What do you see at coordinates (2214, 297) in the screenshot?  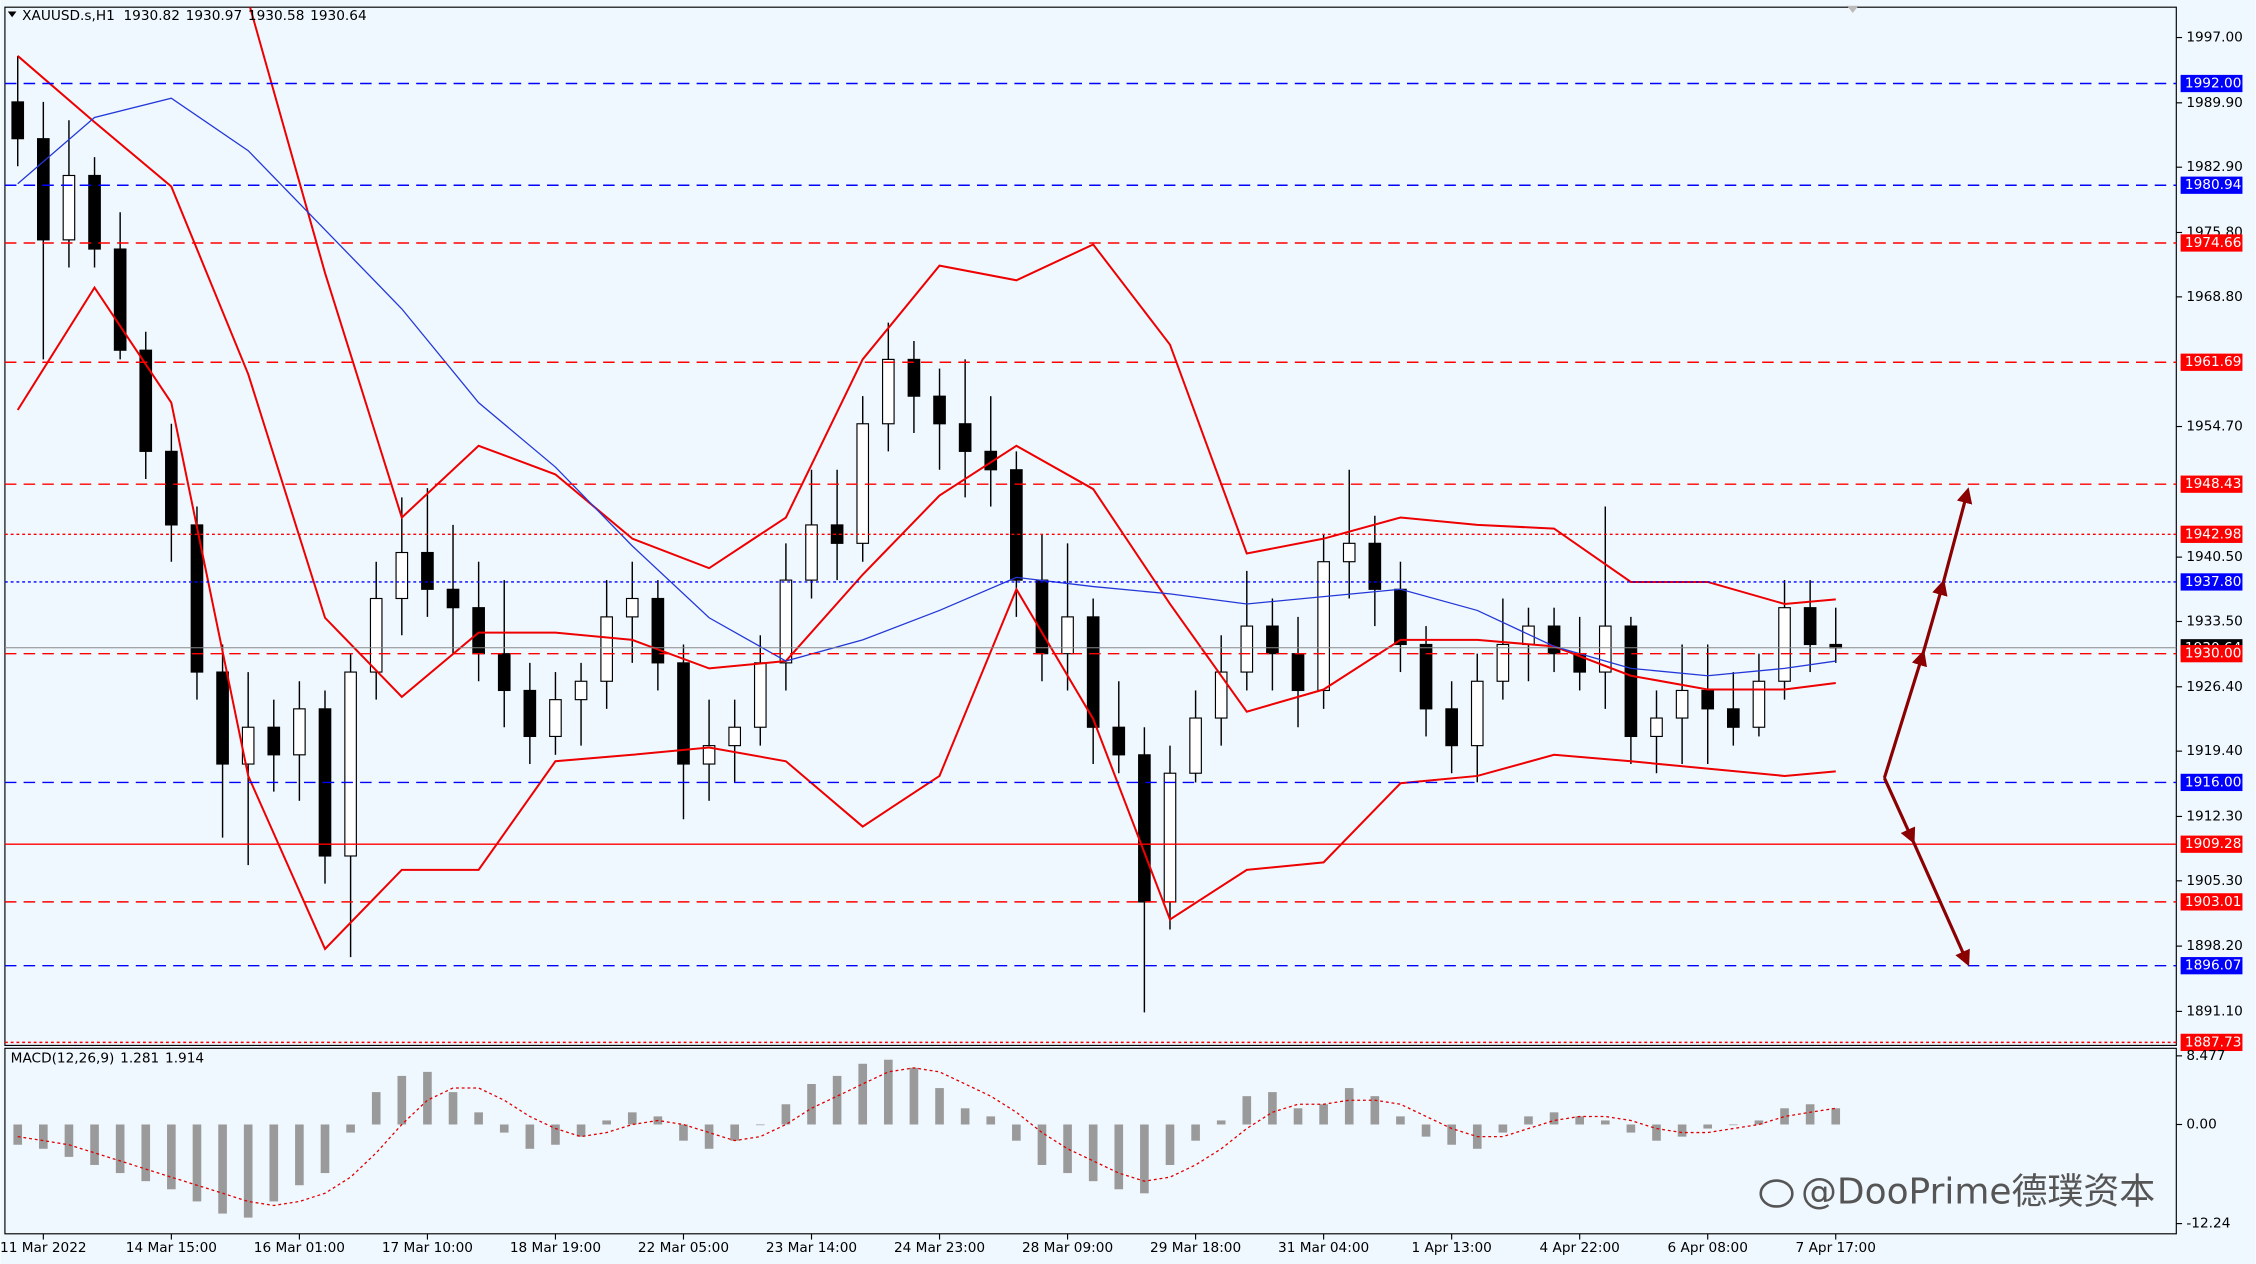 I see `y-tick-label: 1968.80` at bounding box center [2214, 297].